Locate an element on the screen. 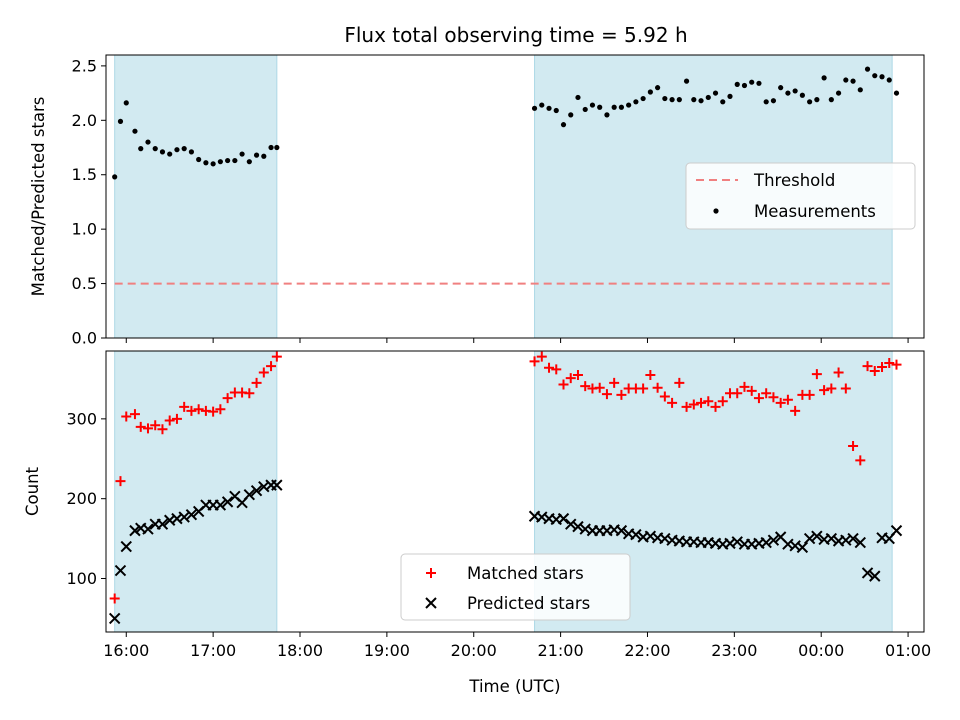  xtick-label: 16:00 is located at coordinates (126, 650).